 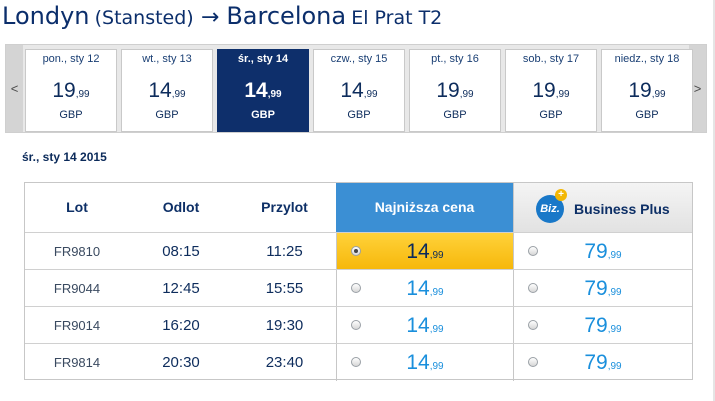 I want to click on date-label: niedz., sty 18, so click(x=647, y=59).